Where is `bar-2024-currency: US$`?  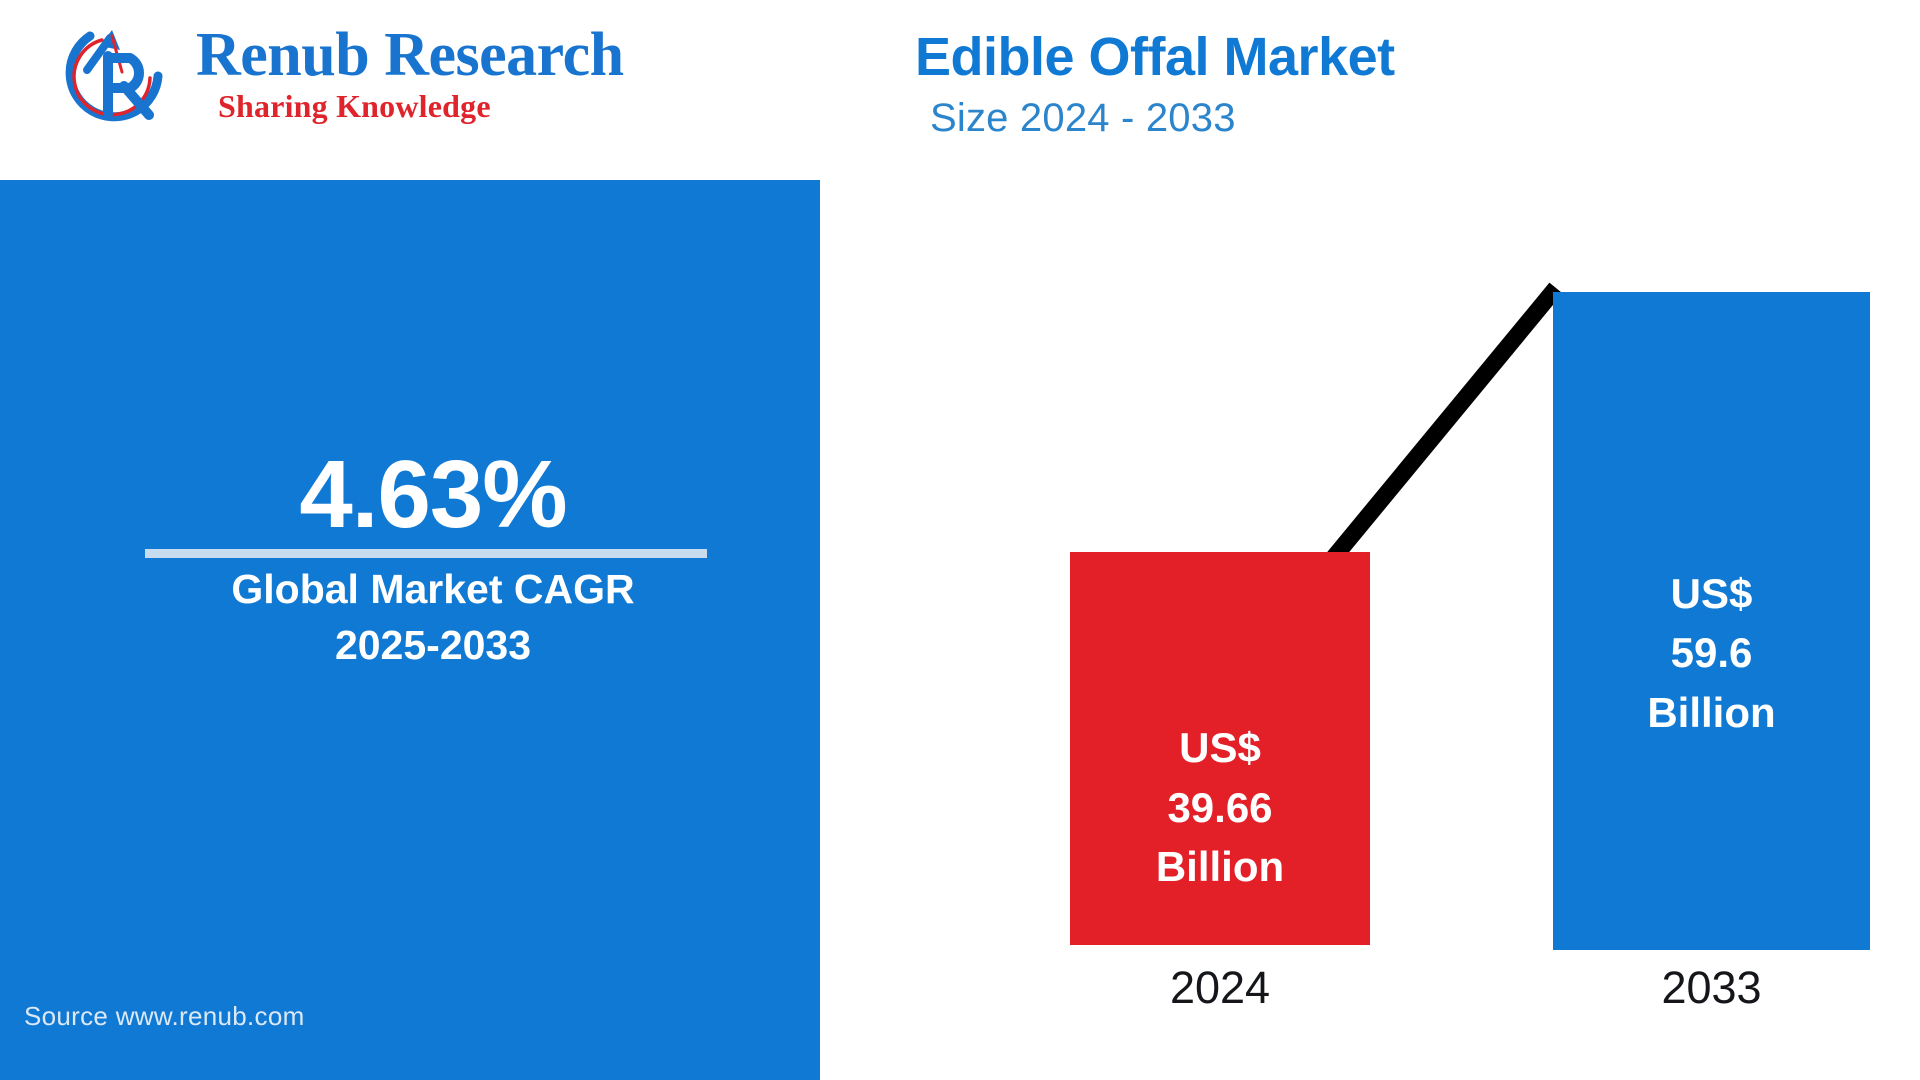 bar-2024-currency: US$ is located at coordinates (1220, 748).